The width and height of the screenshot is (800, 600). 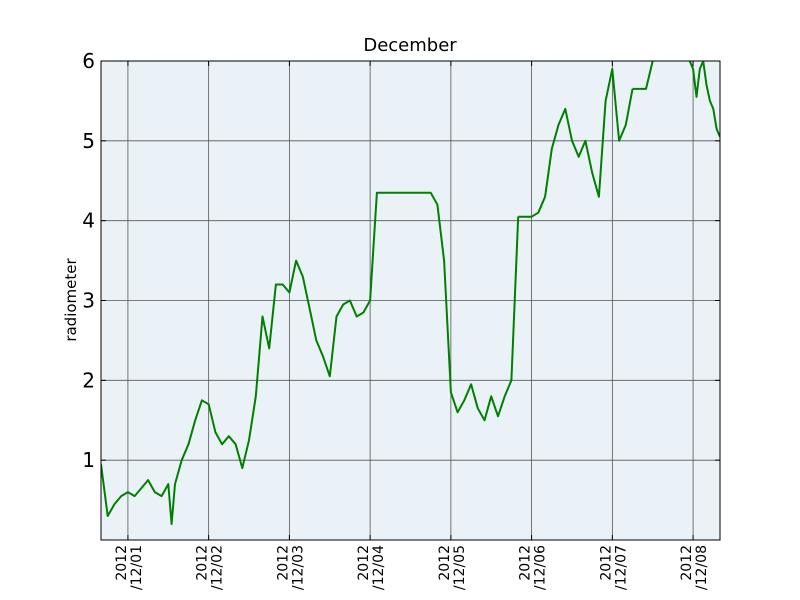 What do you see at coordinates (541, 567) in the screenshot?
I see `x-tick-label-date: /12/06` at bounding box center [541, 567].